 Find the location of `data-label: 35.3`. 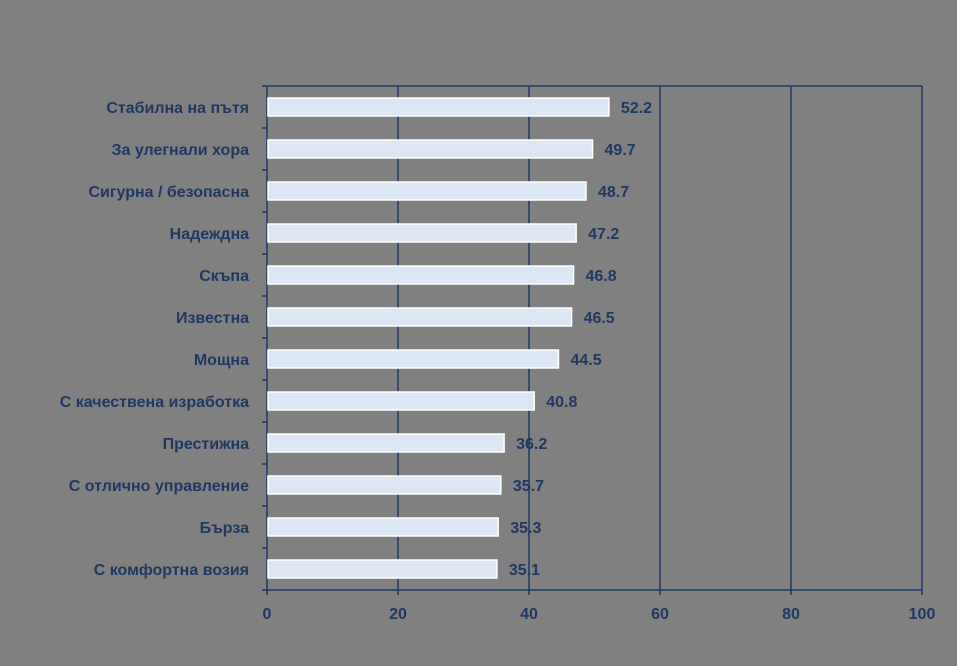

data-label: 35.3 is located at coordinates (525, 528).